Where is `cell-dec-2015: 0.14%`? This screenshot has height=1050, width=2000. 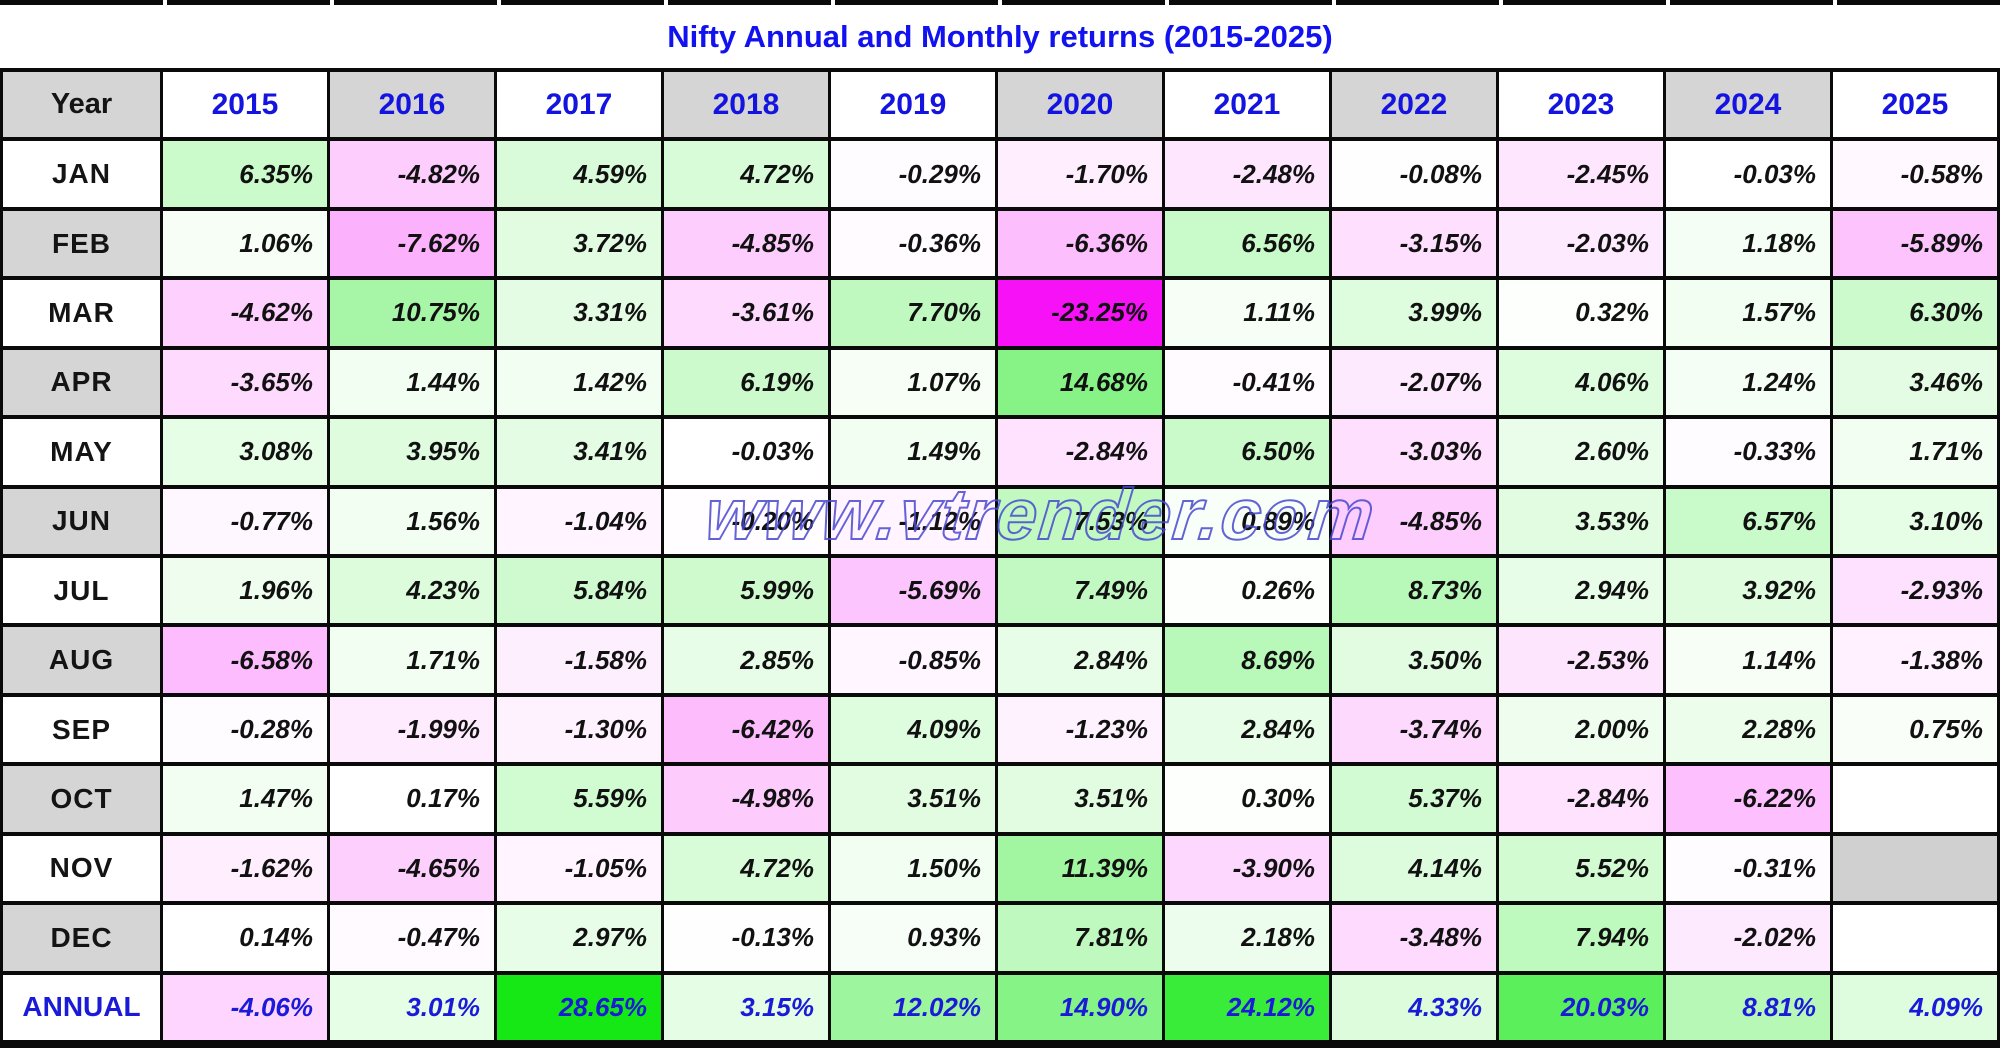
cell-dec-2015: 0.14% is located at coordinates (245, 938).